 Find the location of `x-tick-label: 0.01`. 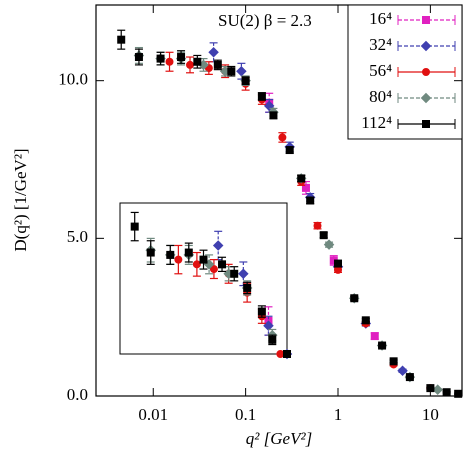

x-tick-label: 0.01 is located at coordinates (153, 414).